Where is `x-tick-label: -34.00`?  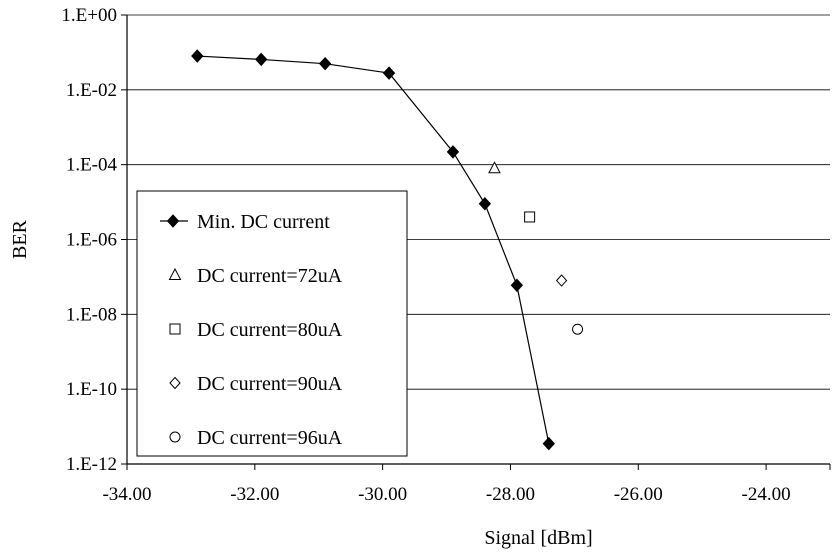
x-tick-label: -34.00 is located at coordinates (126, 494).